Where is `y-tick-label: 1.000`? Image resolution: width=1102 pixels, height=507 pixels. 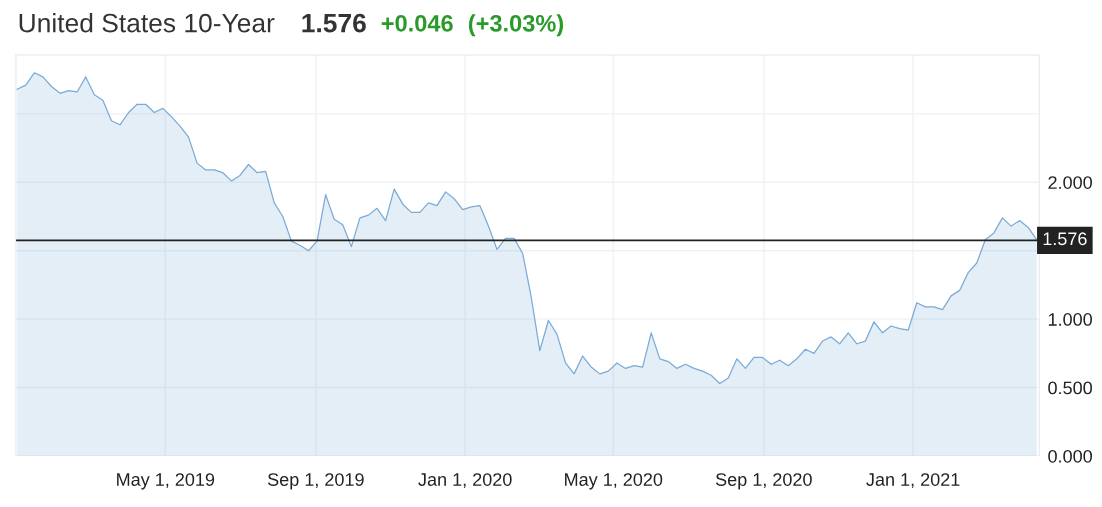
y-tick-label: 1.000 is located at coordinates (1070, 319).